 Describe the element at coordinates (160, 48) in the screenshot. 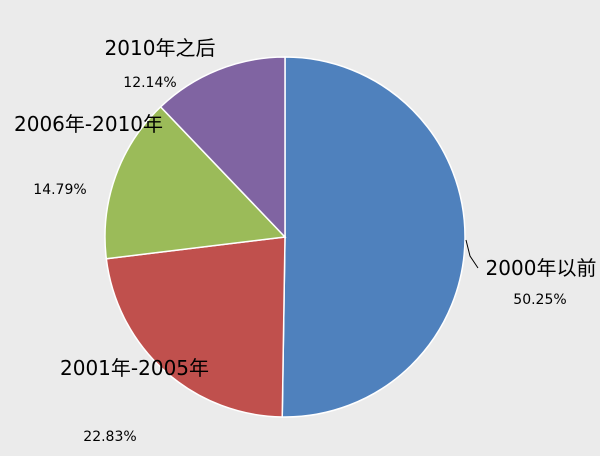

I see `category-label: 2010年之后` at that location.